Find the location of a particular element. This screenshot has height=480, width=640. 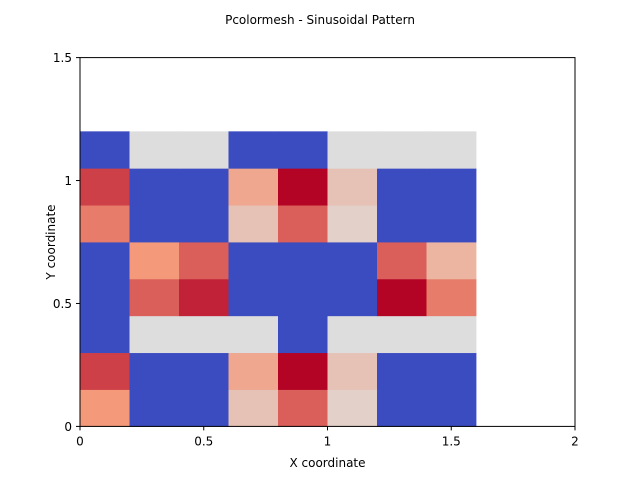

y-tick-label: 1.5 is located at coordinates (62, 58).